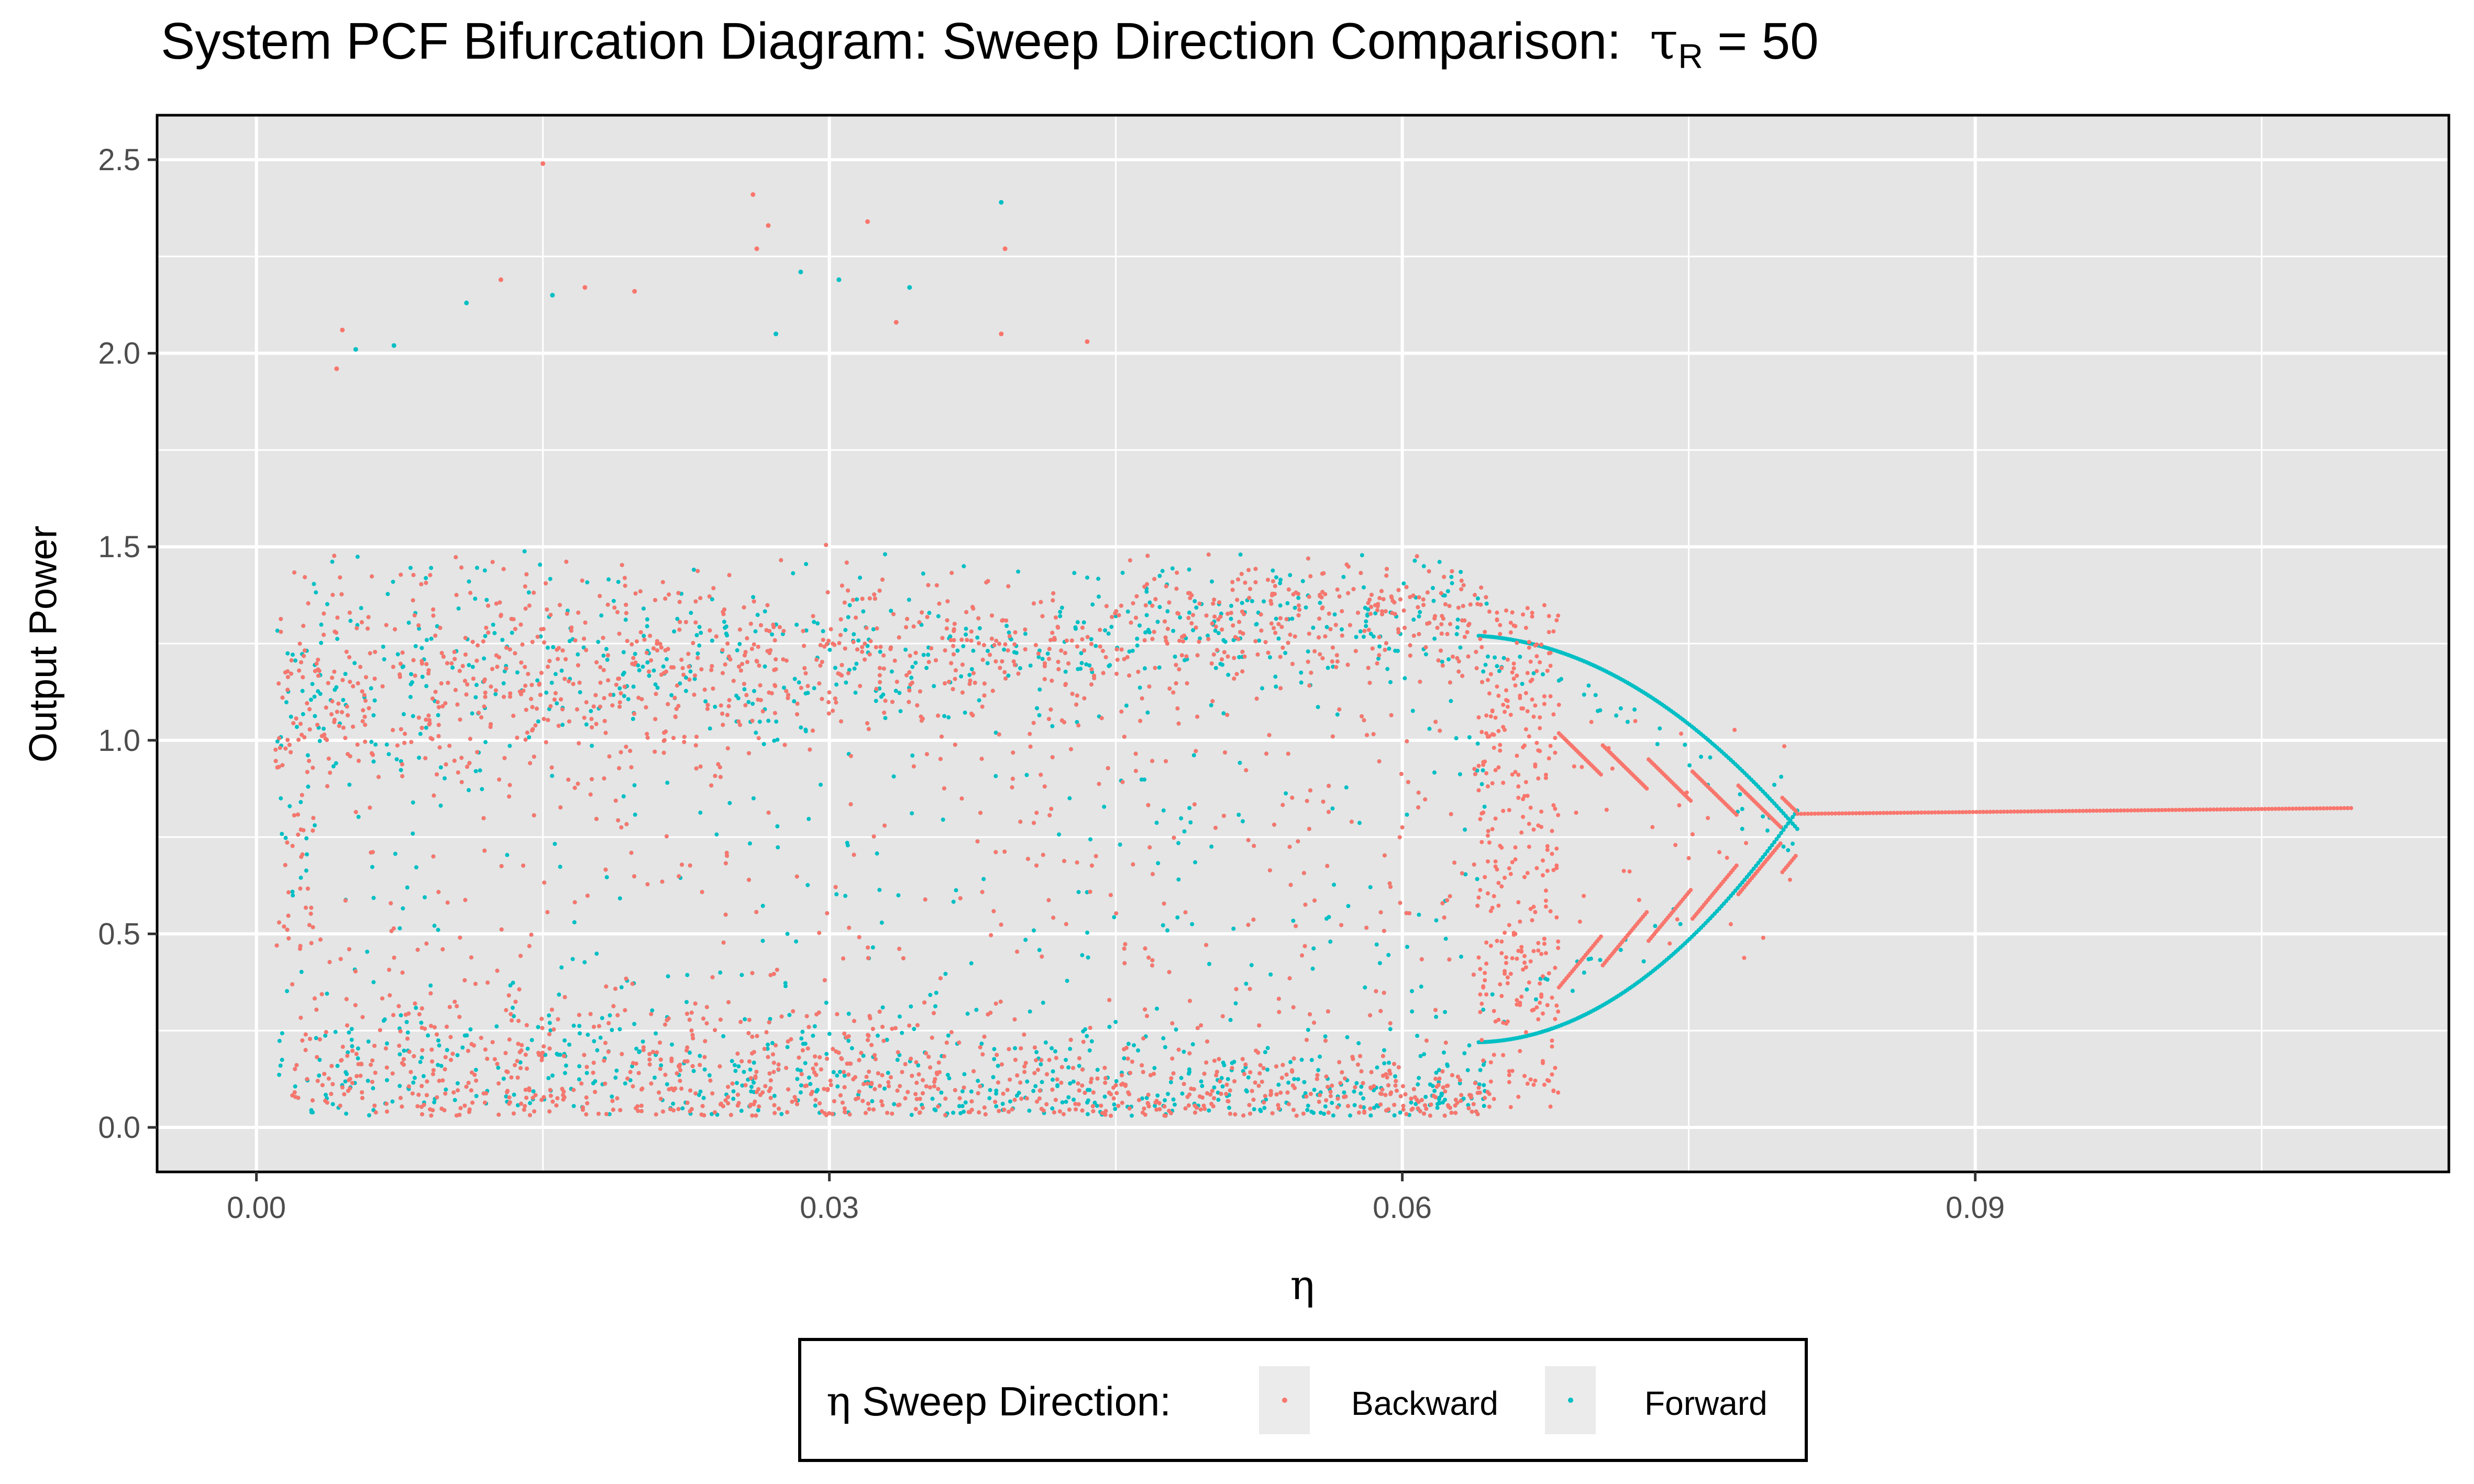 The height and width of the screenshot is (1484, 2474). What do you see at coordinates (256, 1208) in the screenshot?
I see `x-tick-label: 0.00` at bounding box center [256, 1208].